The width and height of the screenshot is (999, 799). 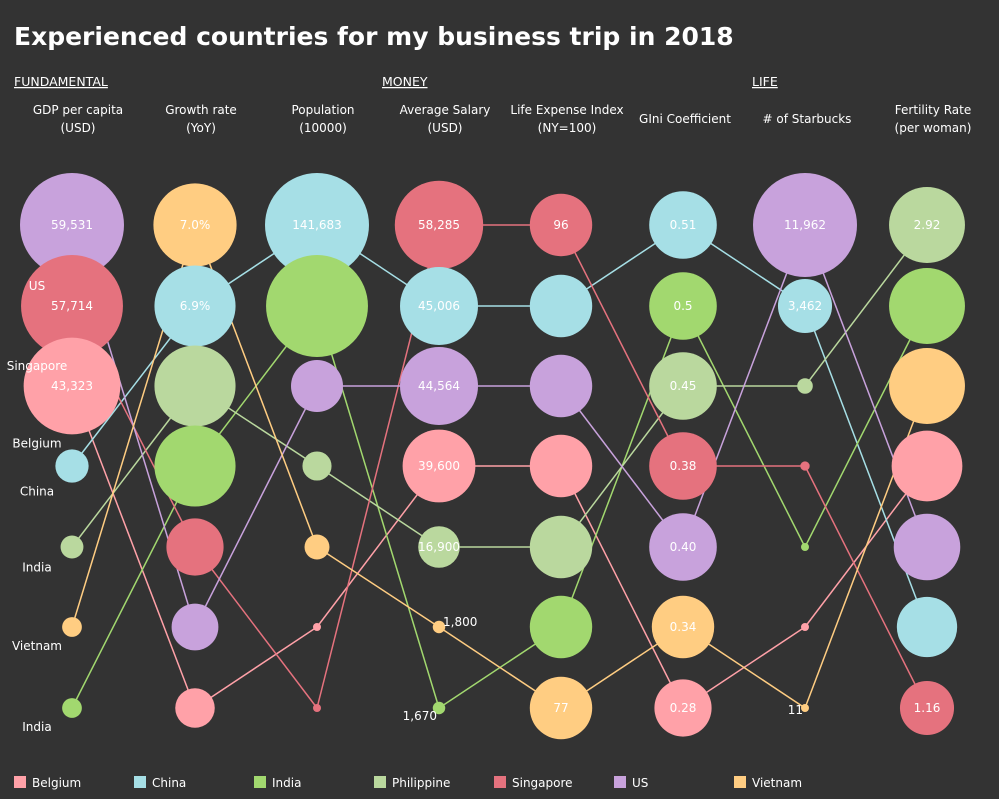 I want to click on legend-label-belgium: Belgium, so click(x=56, y=783).